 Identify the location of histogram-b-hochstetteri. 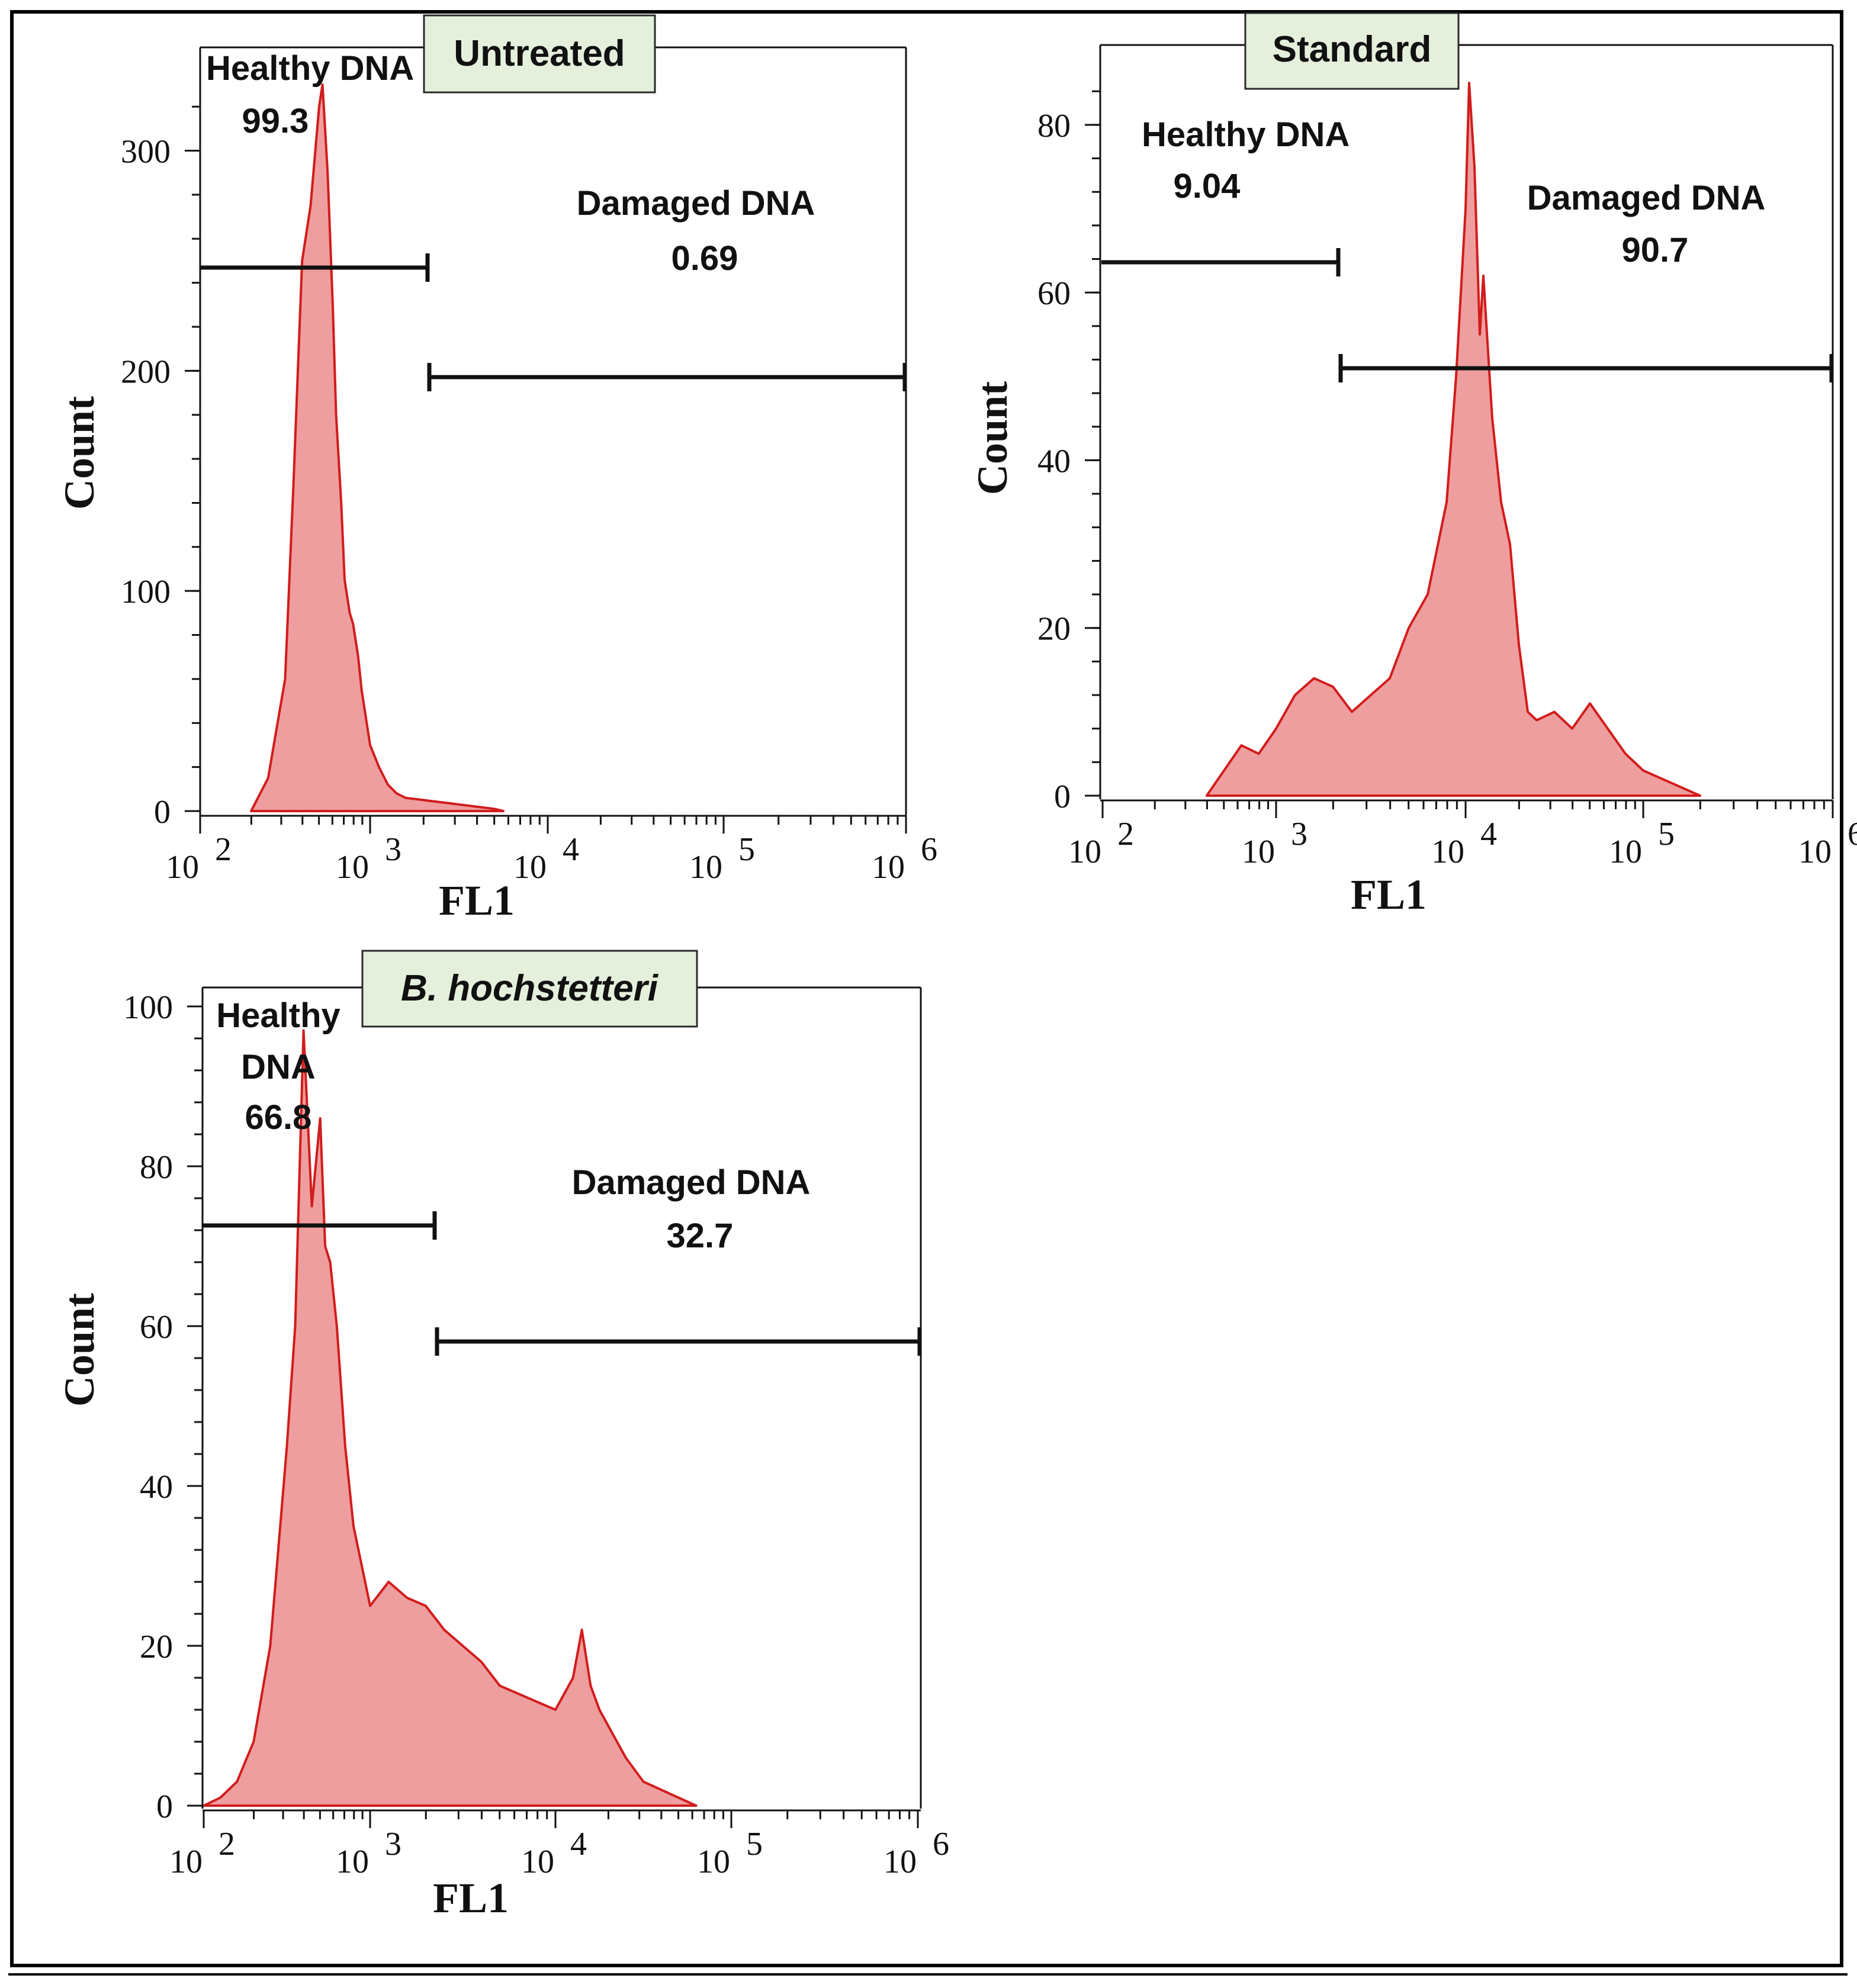
(451, 1418).